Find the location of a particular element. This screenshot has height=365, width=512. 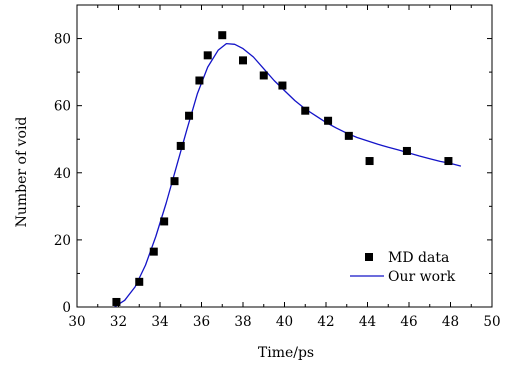

x-tick-label: 46 is located at coordinates (408, 322).